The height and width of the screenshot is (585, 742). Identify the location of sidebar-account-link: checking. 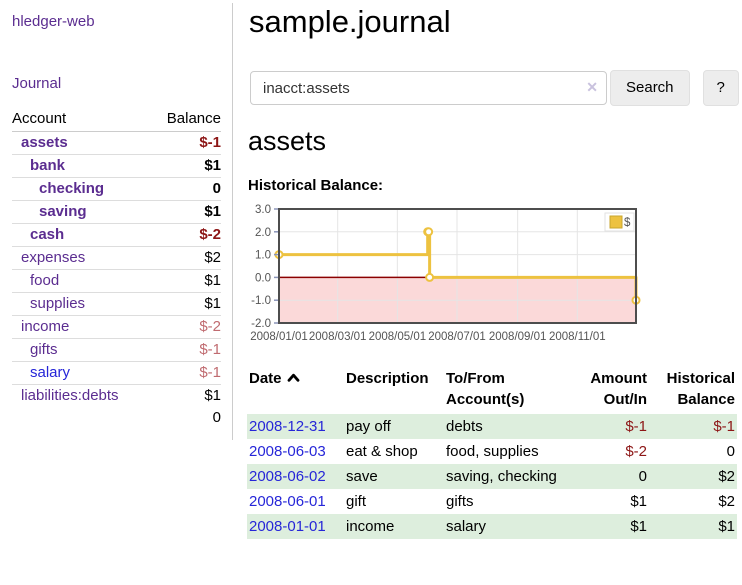
(72, 188).